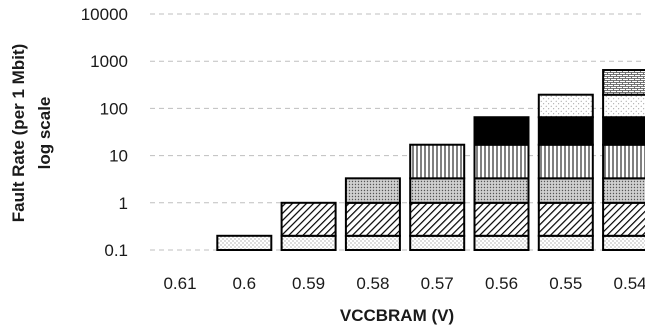 This screenshot has height=331, width=645. I want to click on x-tick-label: 0.56, so click(501, 283).